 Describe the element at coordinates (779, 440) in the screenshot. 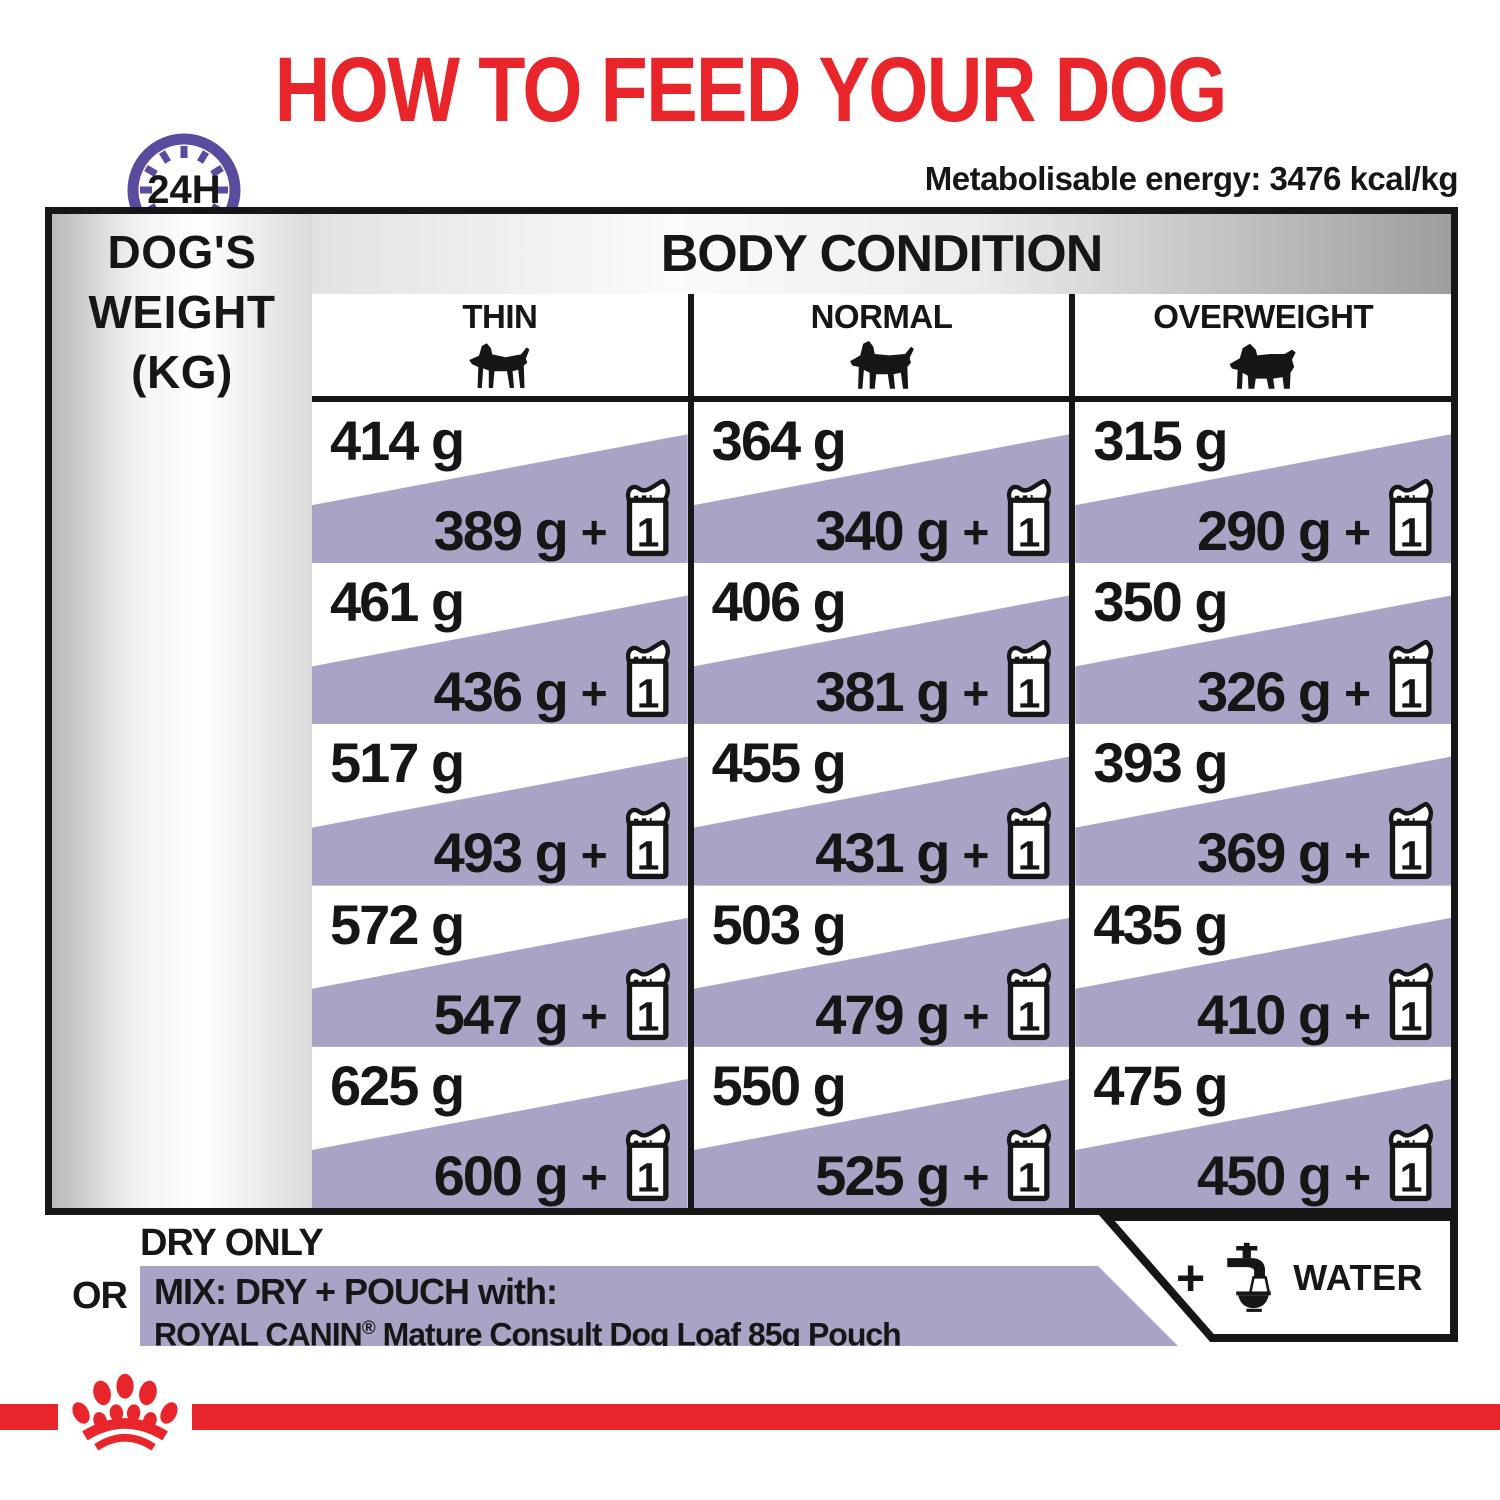

I see `dry-amount: 364 g` at that location.